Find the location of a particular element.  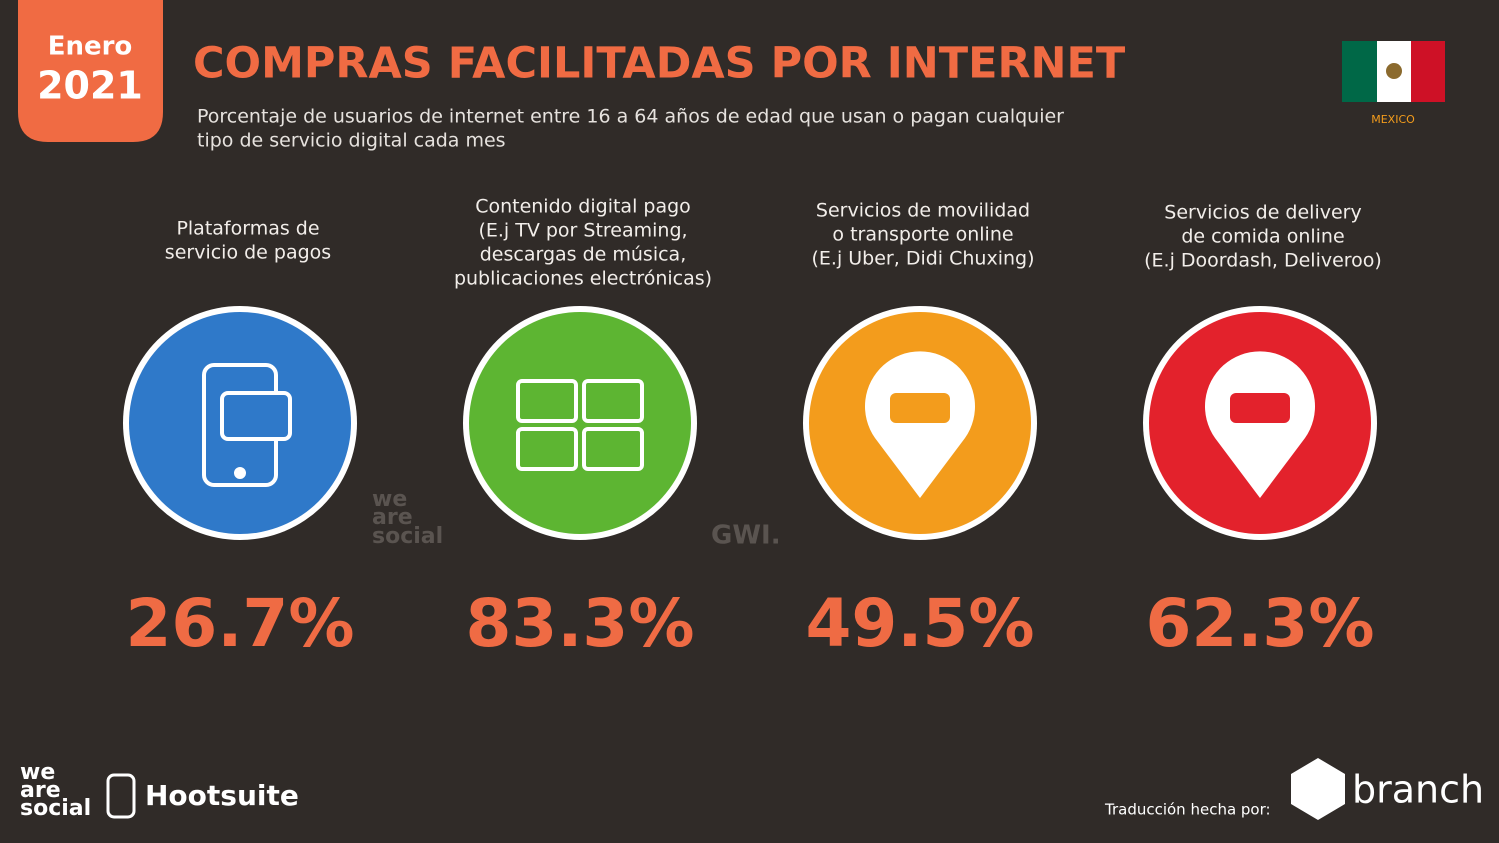

item-label: Contenido digital pago is located at coordinates (583, 207).